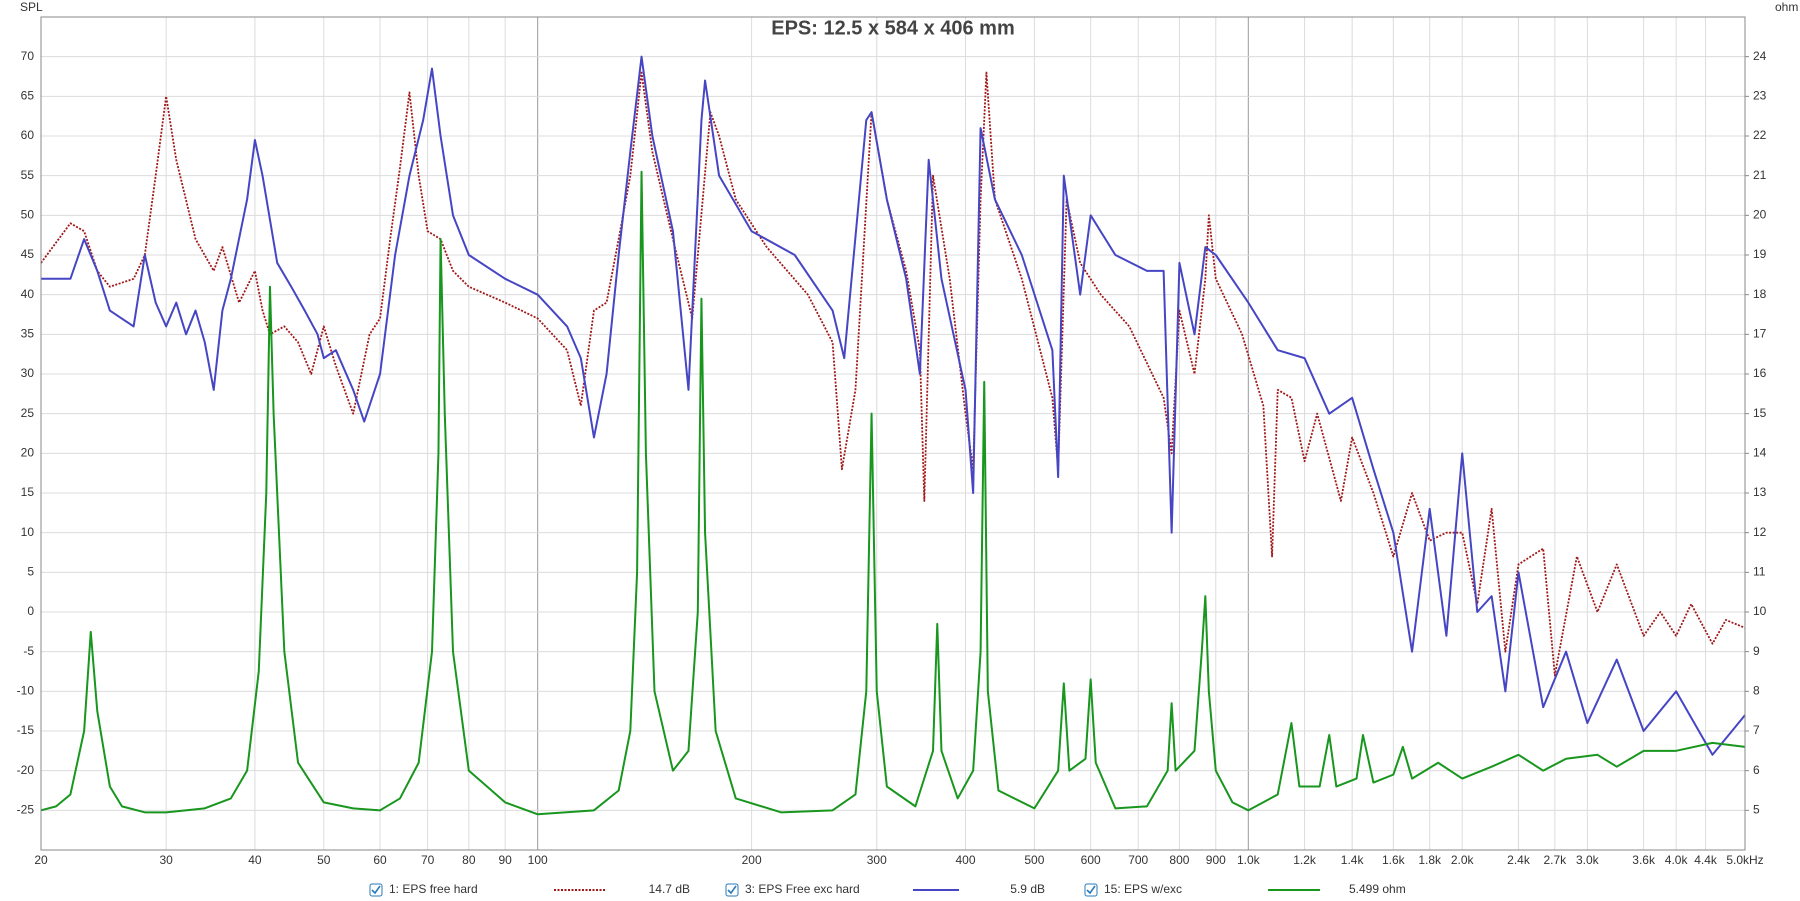  Describe the element at coordinates (1760, 254) in the screenshot. I see `y2-tick-label: 19` at that location.